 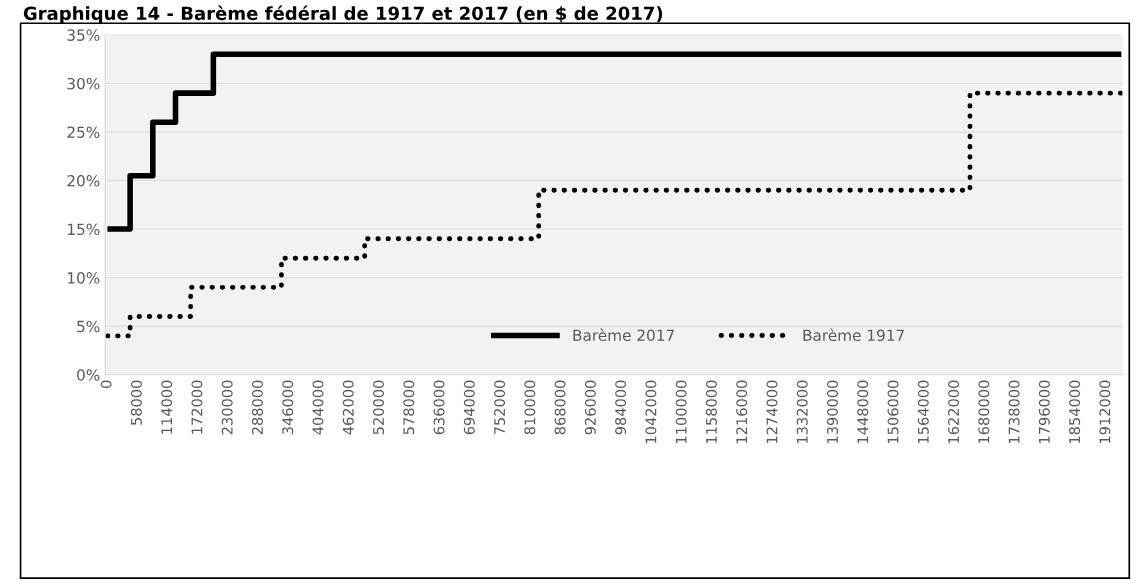 I want to click on x-tick-label: 230000, so click(x=227, y=407).